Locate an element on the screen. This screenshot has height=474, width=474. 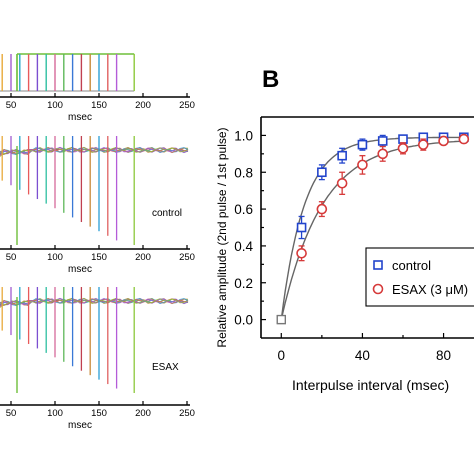
y-tick-label: 0.2 is located at coordinates (243, 283).